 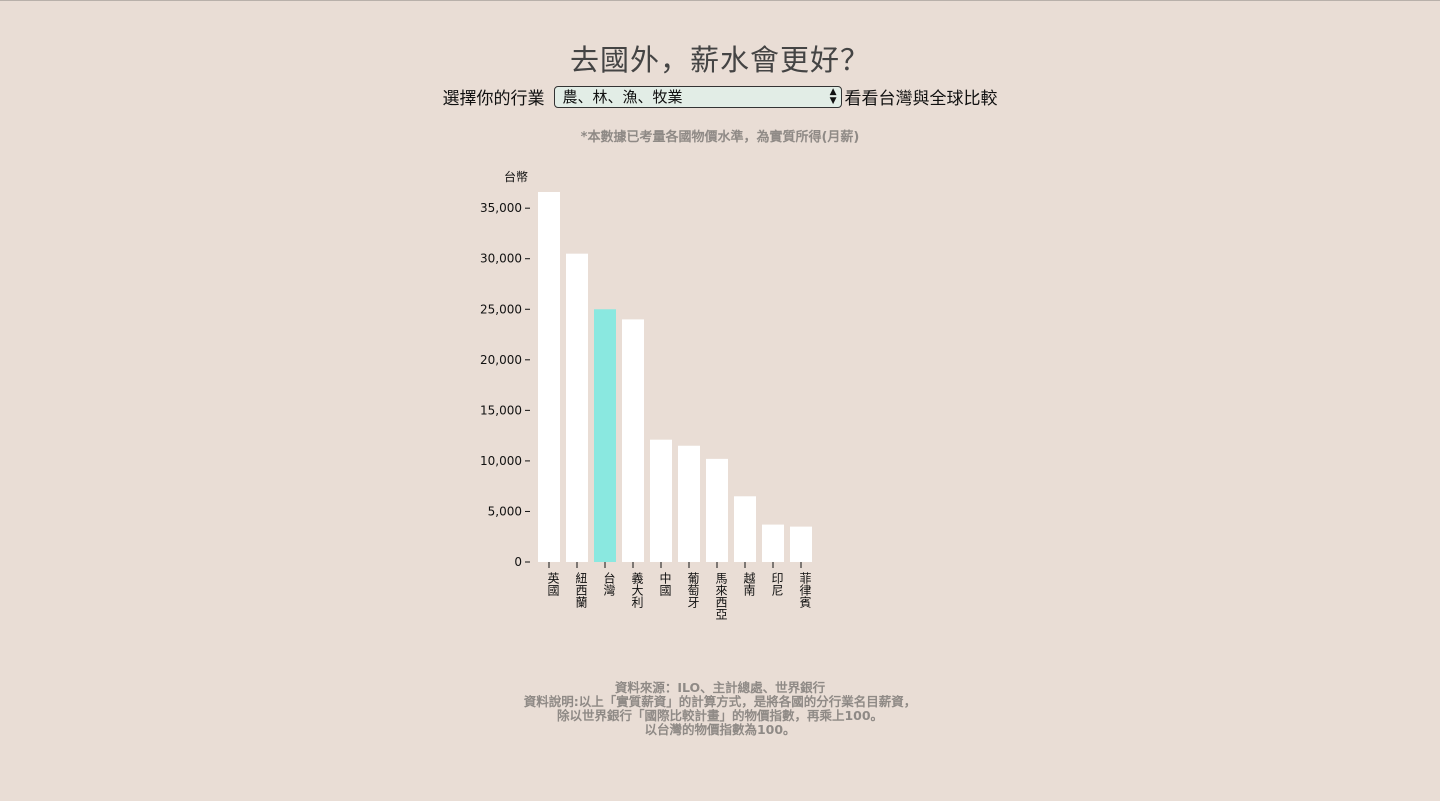 I want to click on industry-selector-row: 選擇你的行業 農、林、漁、牧業 ▲ ▼ 看看台灣與全球比較, so click(x=720, y=96).